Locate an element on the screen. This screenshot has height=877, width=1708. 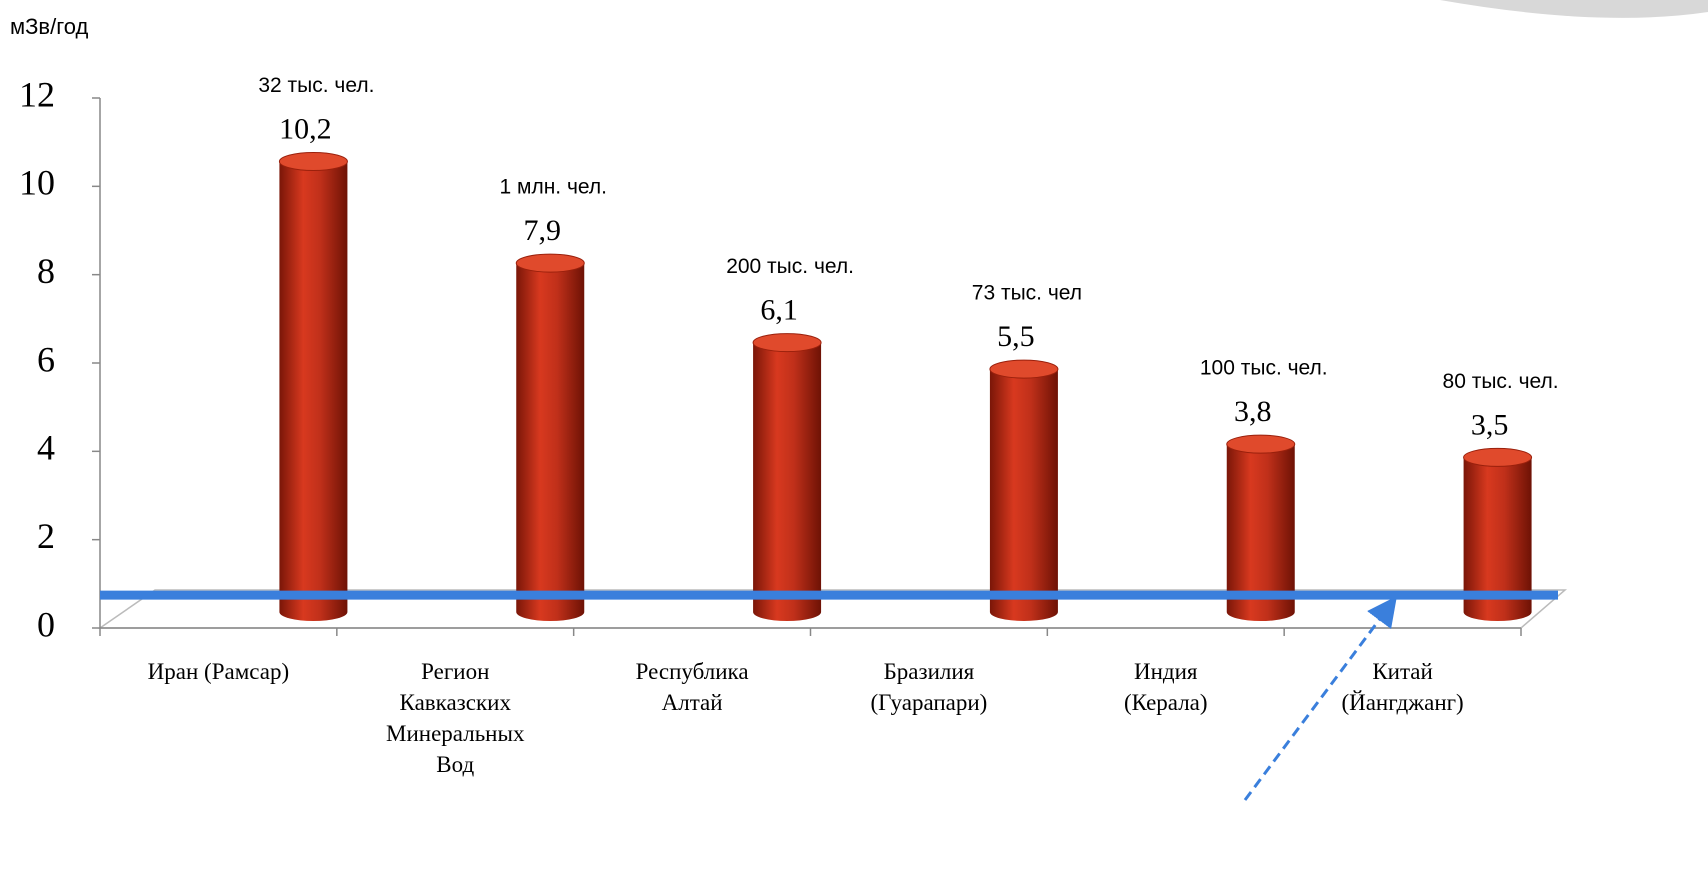
annotation: 73 тыс. чел is located at coordinates (1027, 293).